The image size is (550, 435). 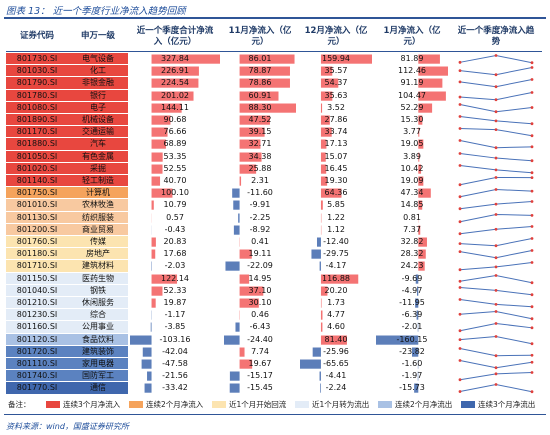 I want to click on value: -47.58, so click(x=175, y=364).